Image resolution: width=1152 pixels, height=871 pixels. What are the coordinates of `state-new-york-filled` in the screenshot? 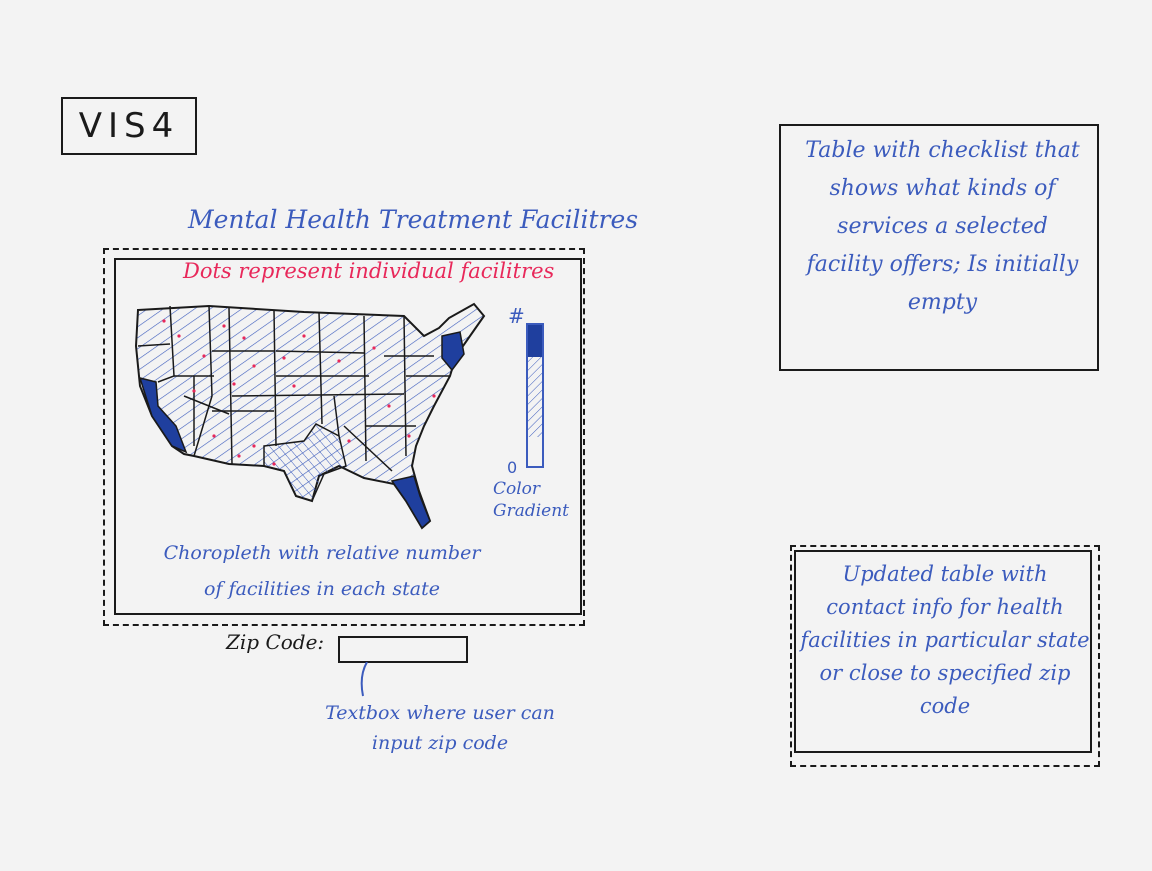 It's located at (453, 351).